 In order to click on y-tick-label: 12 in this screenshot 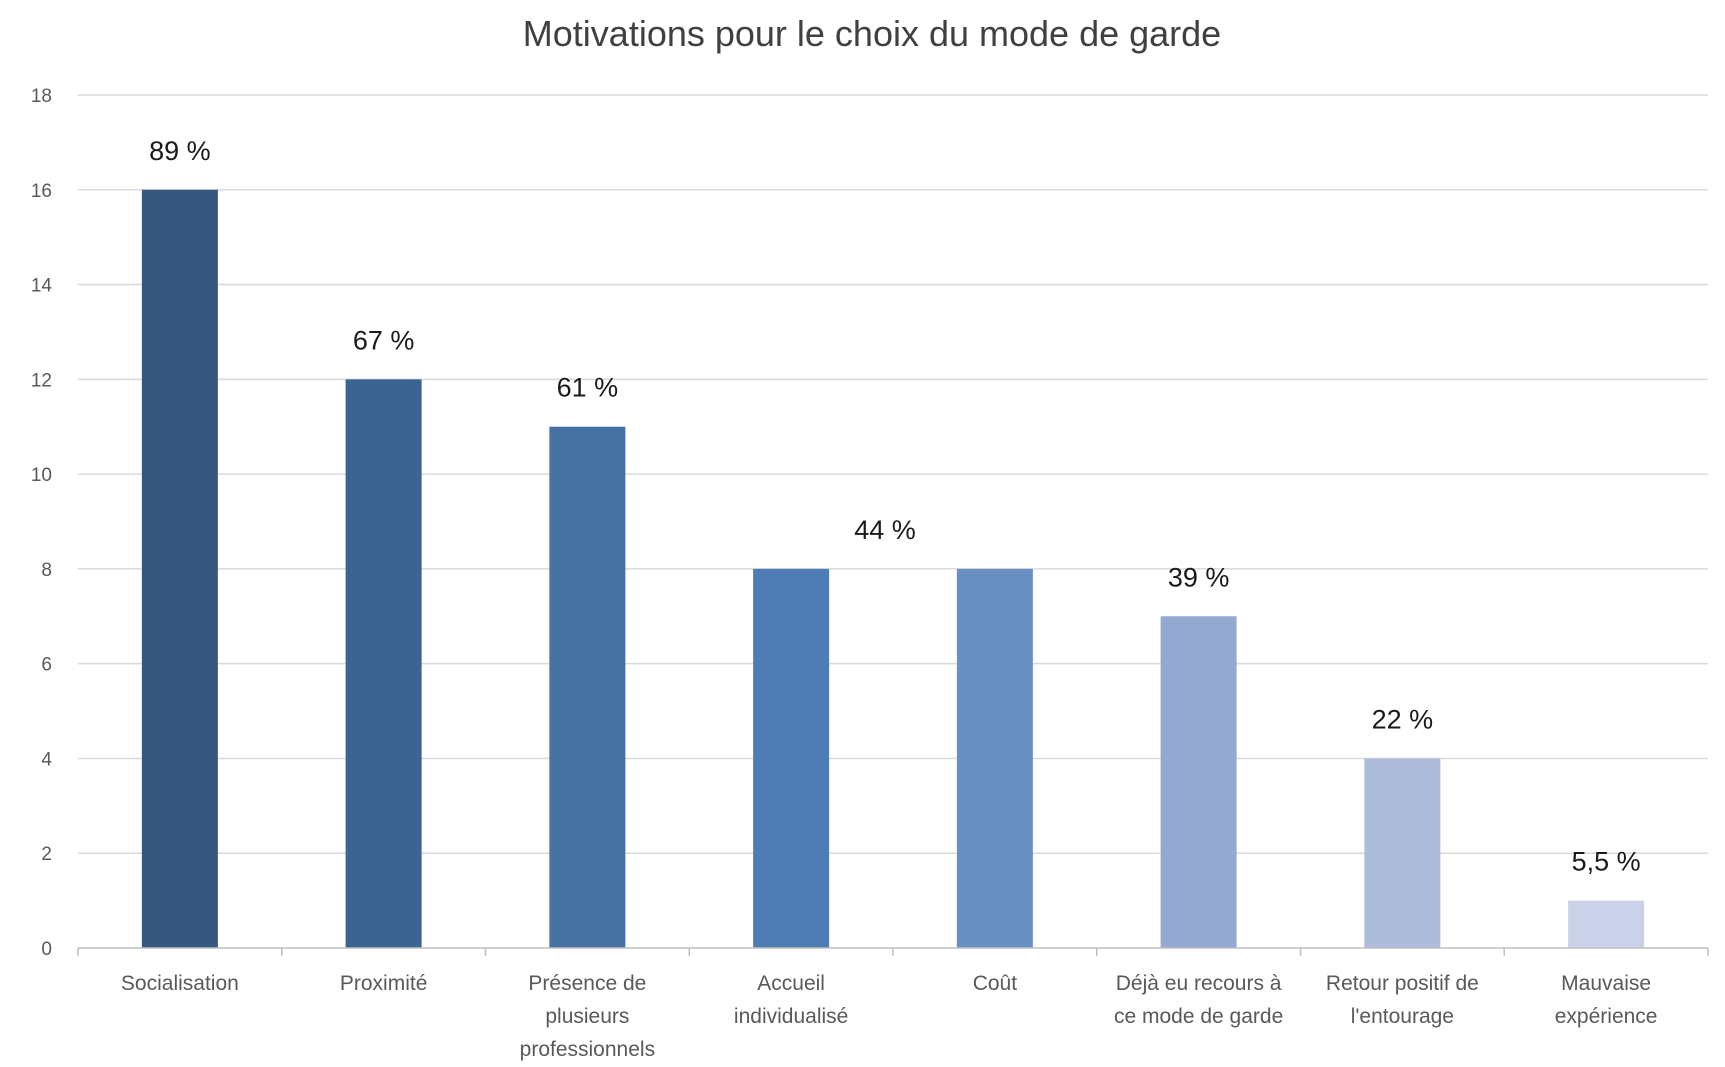, I will do `click(41, 380)`.